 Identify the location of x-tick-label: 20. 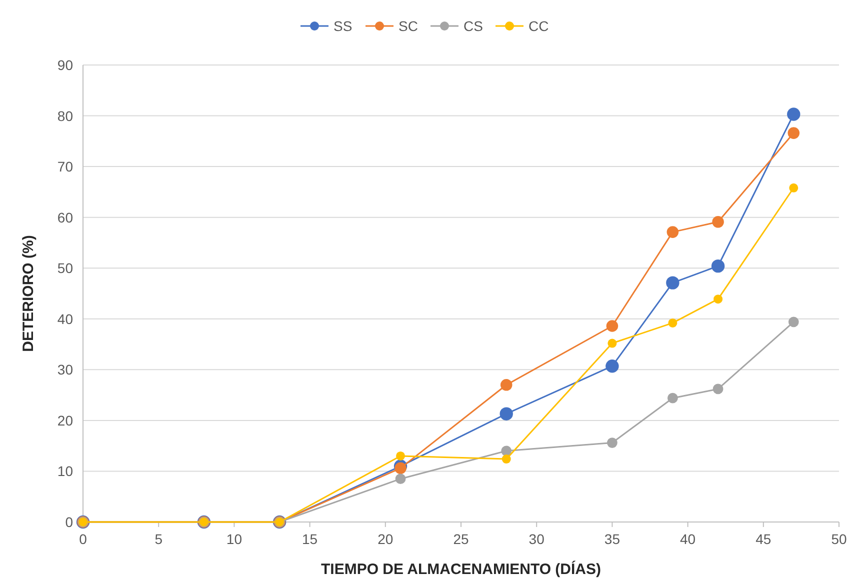
(386, 539).